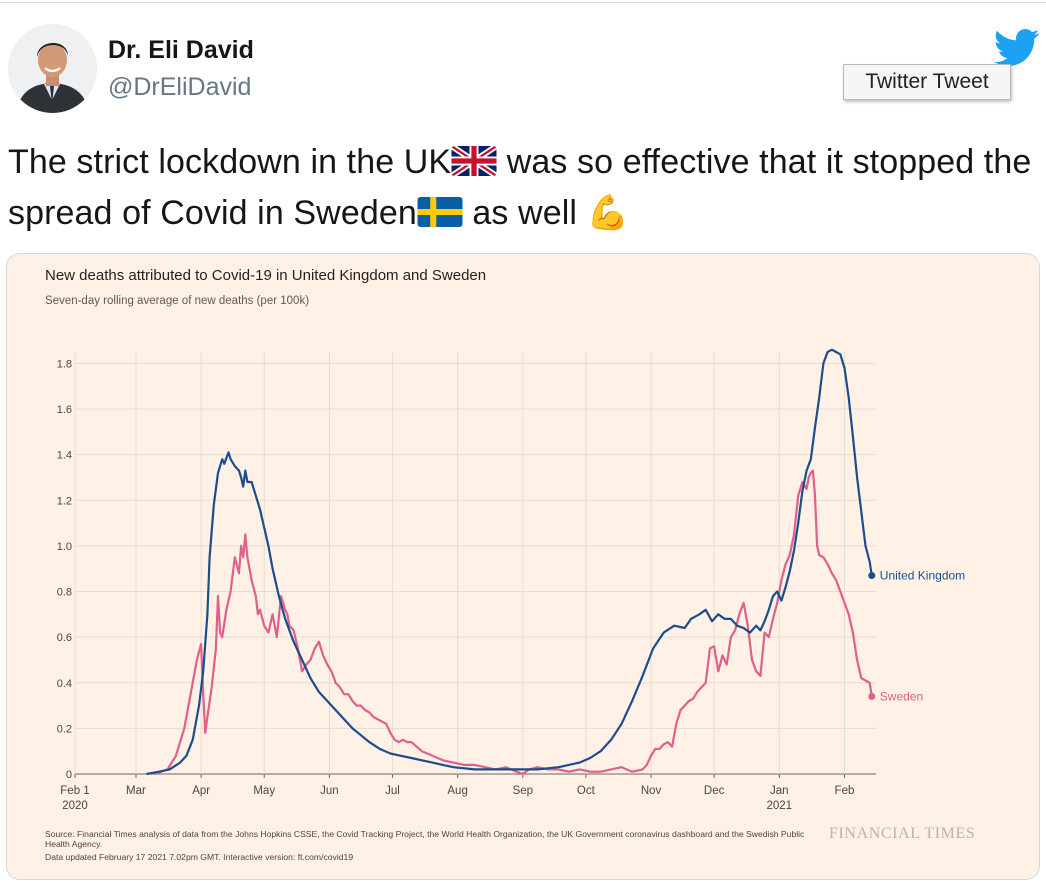 Image resolution: width=1046 pixels, height=886 pixels. What do you see at coordinates (64, 501) in the screenshot?
I see `y-tick-label: 1.2` at bounding box center [64, 501].